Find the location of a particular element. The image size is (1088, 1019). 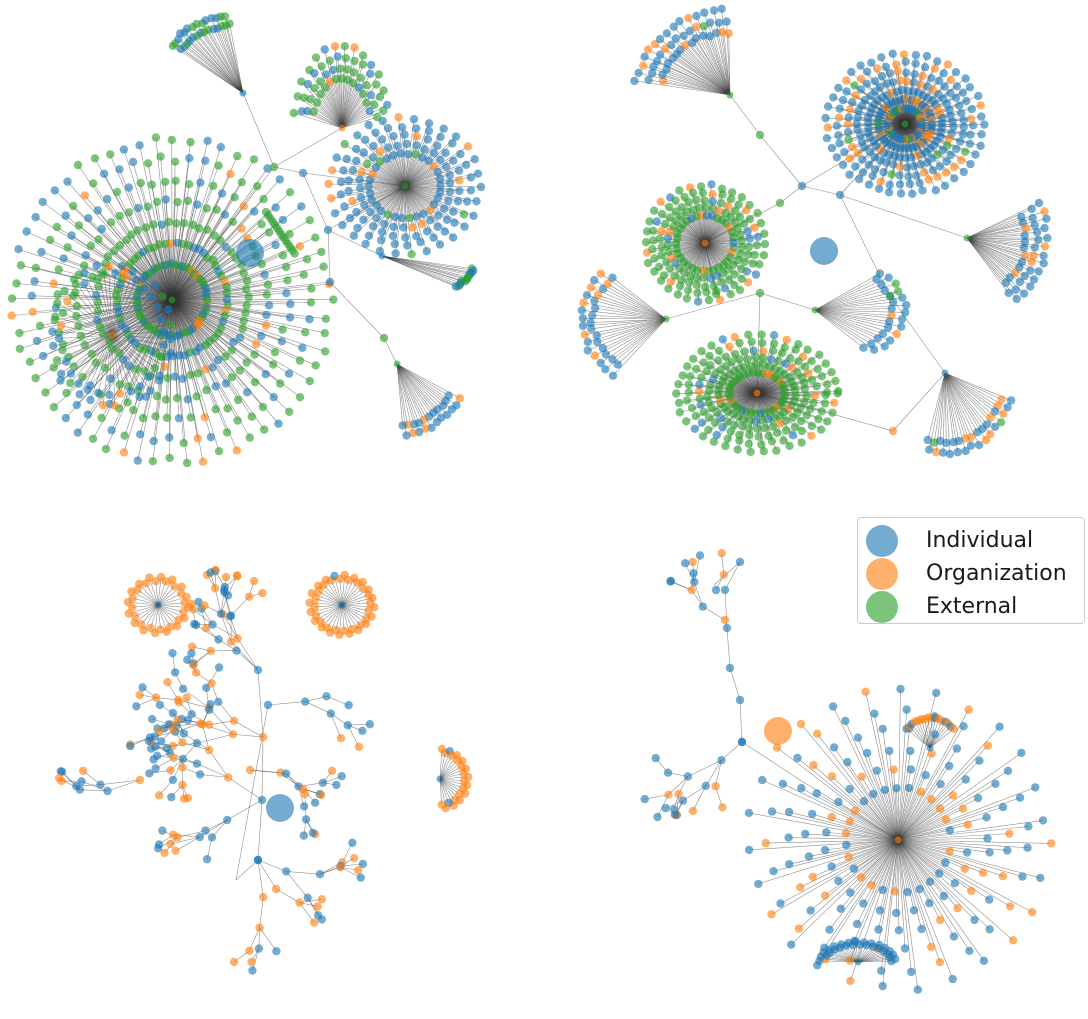

edges-bottom-left is located at coordinates (264, 770).